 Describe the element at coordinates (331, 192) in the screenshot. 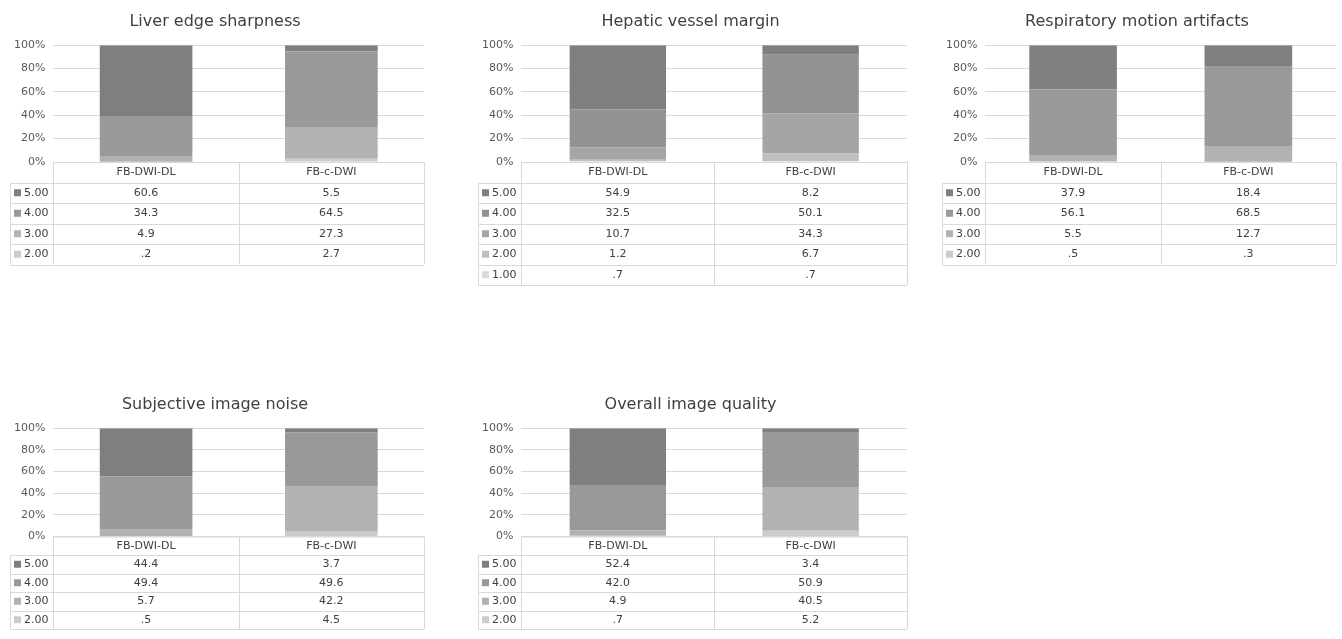

I see `data-label: 5.5` at that location.